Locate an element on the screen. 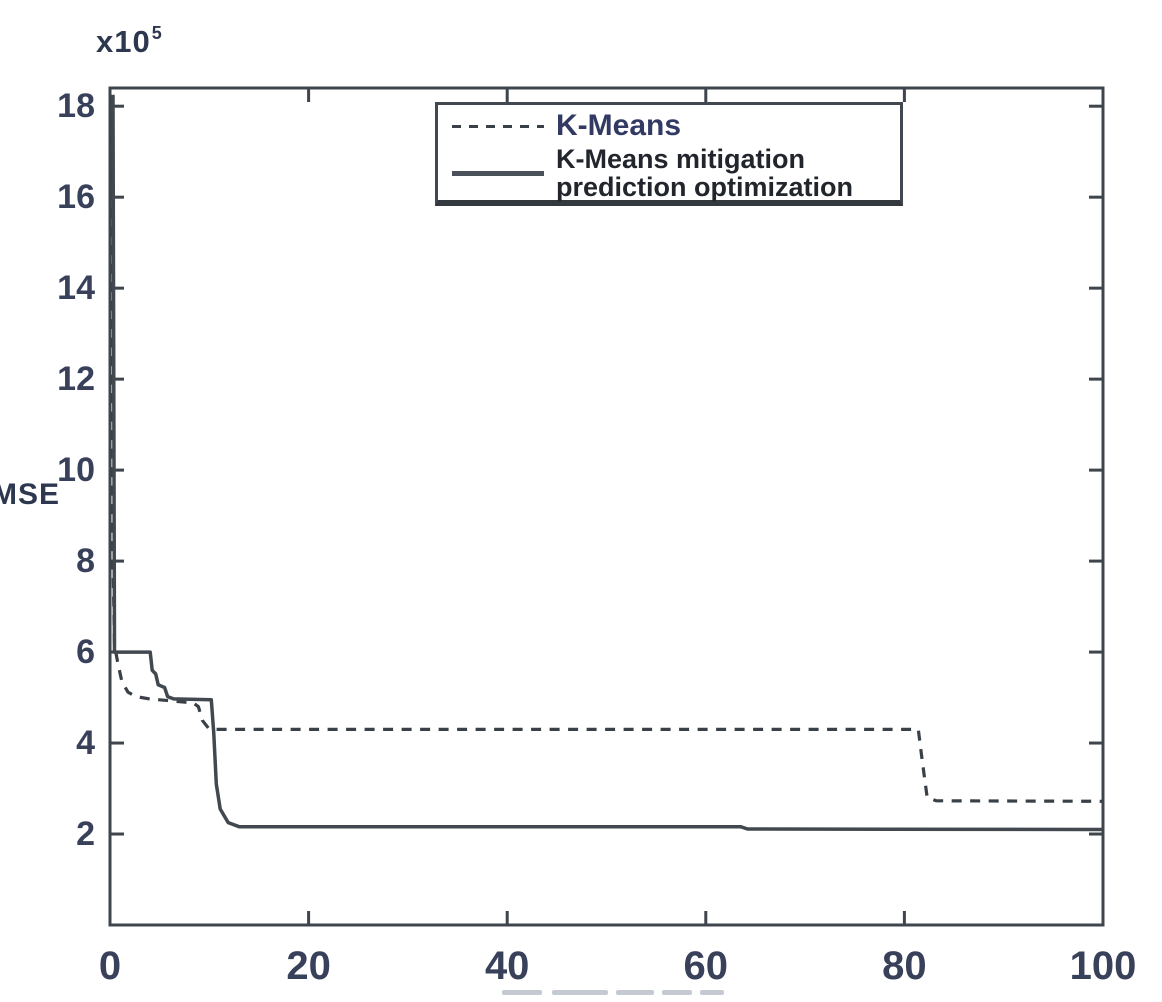 Image resolution: width=1162 pixels, height=1002 pixels. x-tick-label: 0 is located at coordinates (110, 966).